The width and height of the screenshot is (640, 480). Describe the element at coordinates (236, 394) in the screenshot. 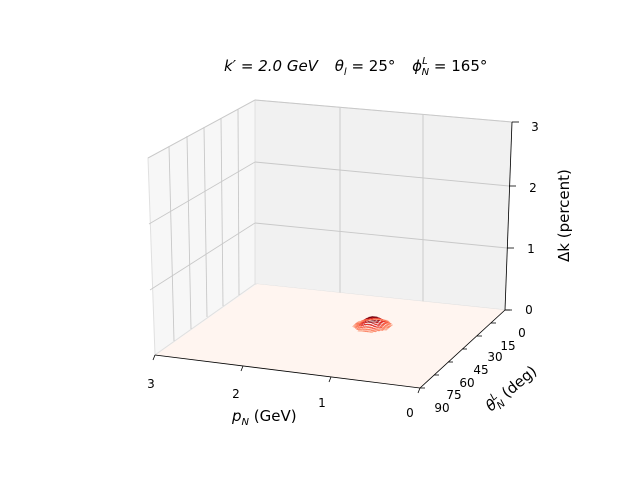

I see `x-tick-label: 2` at that location.